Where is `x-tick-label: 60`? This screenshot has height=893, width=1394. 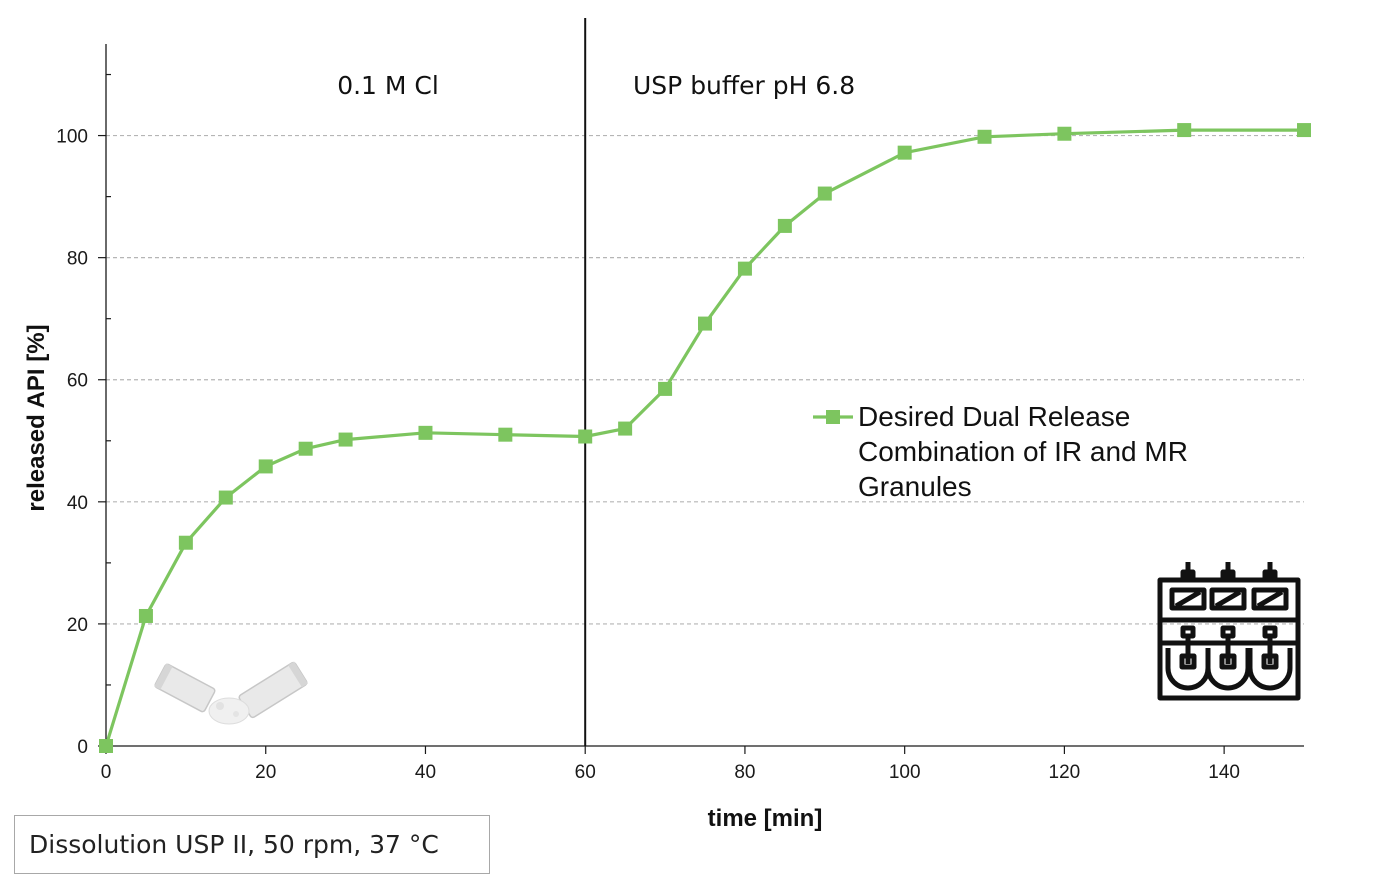
x-tick-label: 60 is located at coordinates (585, 772).